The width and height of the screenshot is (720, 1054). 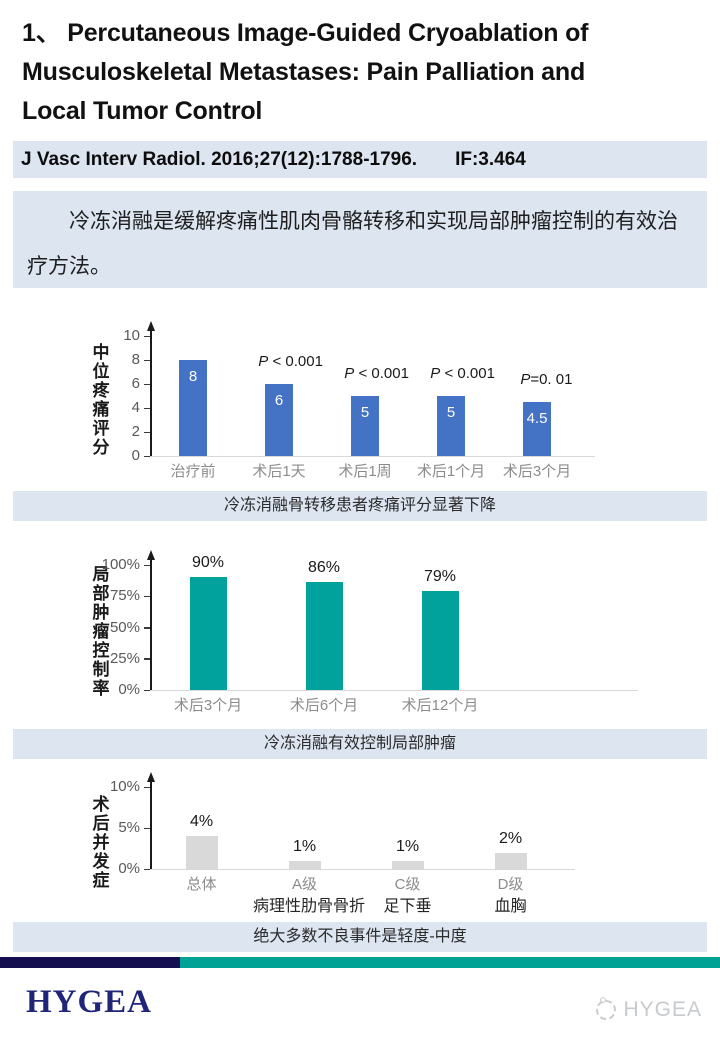 I want to click on category-label: 术后12个月, so click(x=440, y=705).